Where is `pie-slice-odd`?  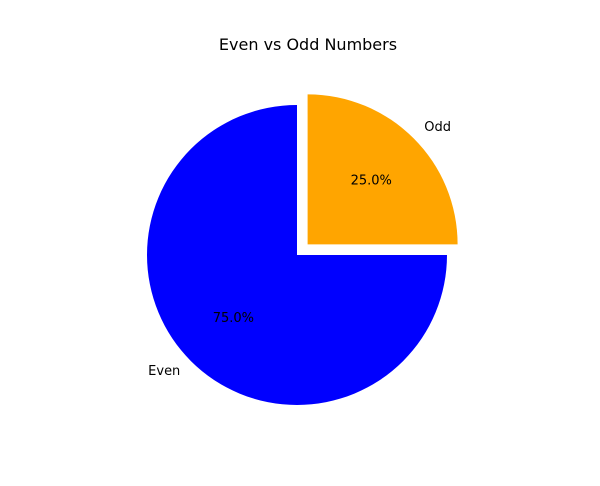 pie-slice-odd is located at coordinates (382, 169).